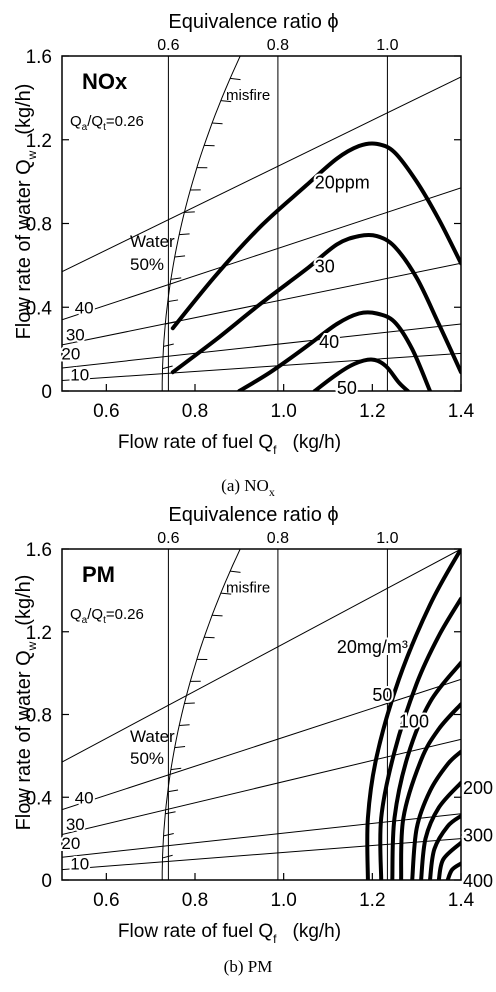  I want to click on text-span: (a) NO, so click(245, 485).